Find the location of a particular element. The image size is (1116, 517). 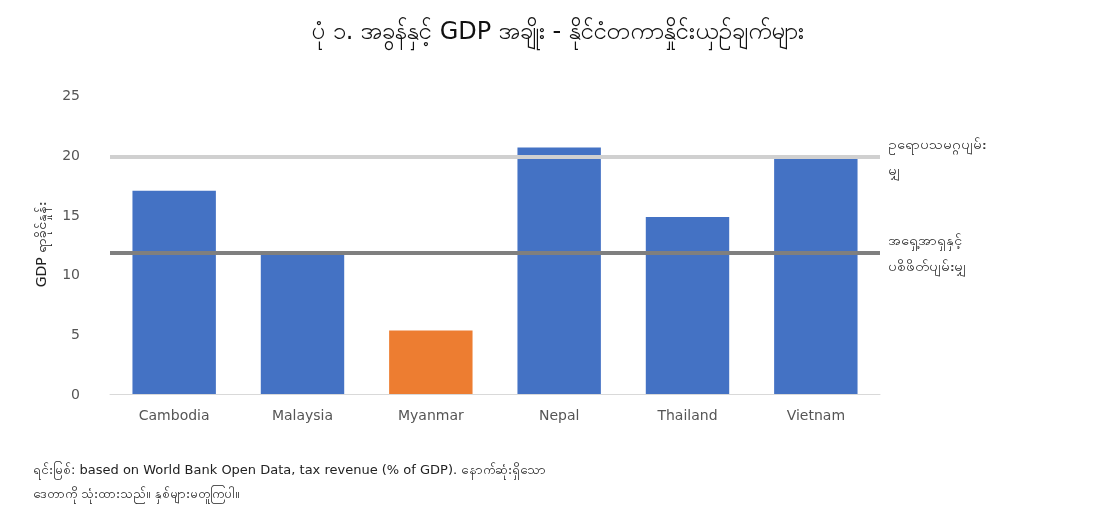

y-tick-label: 15 is located at coordinates (71, 214).